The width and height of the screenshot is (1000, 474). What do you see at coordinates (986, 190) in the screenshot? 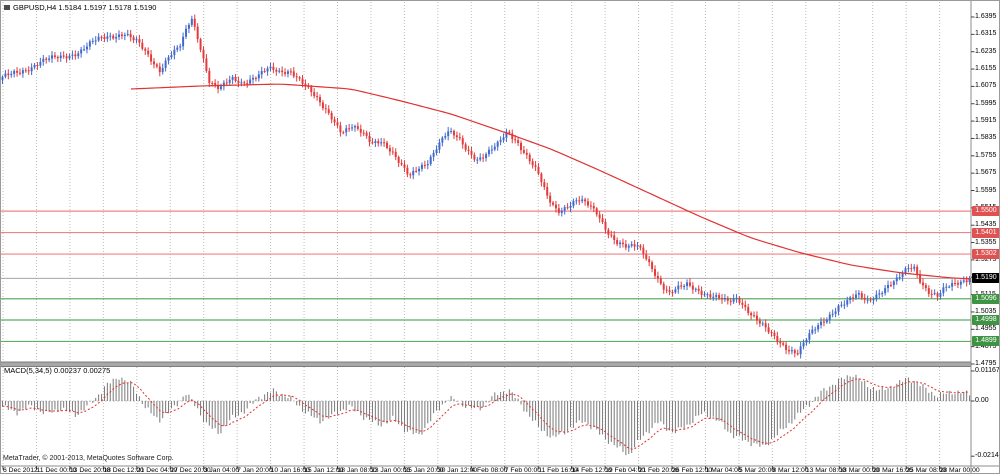
I see `price-axis-tick: 1.5595` at bounding box center [986, 190].